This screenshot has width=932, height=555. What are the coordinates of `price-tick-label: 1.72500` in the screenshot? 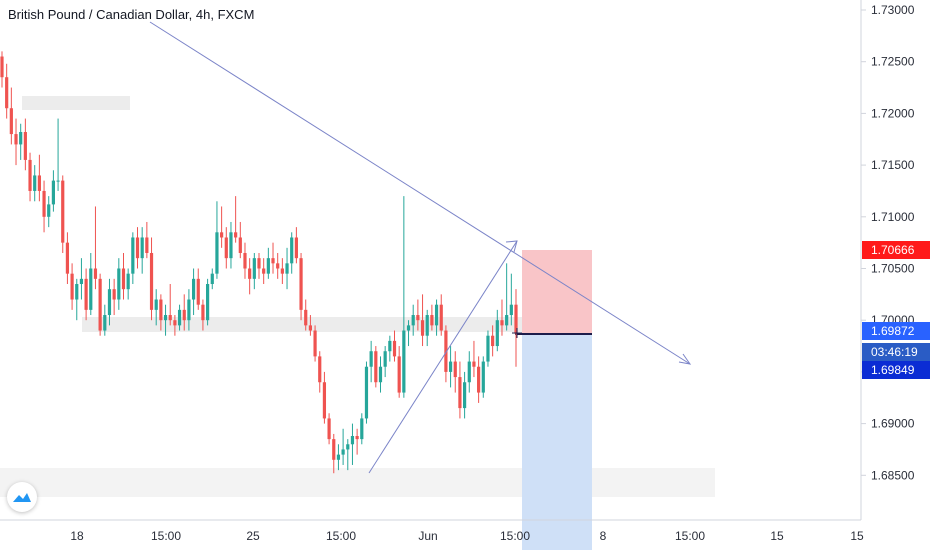 It's located at (893, 62).